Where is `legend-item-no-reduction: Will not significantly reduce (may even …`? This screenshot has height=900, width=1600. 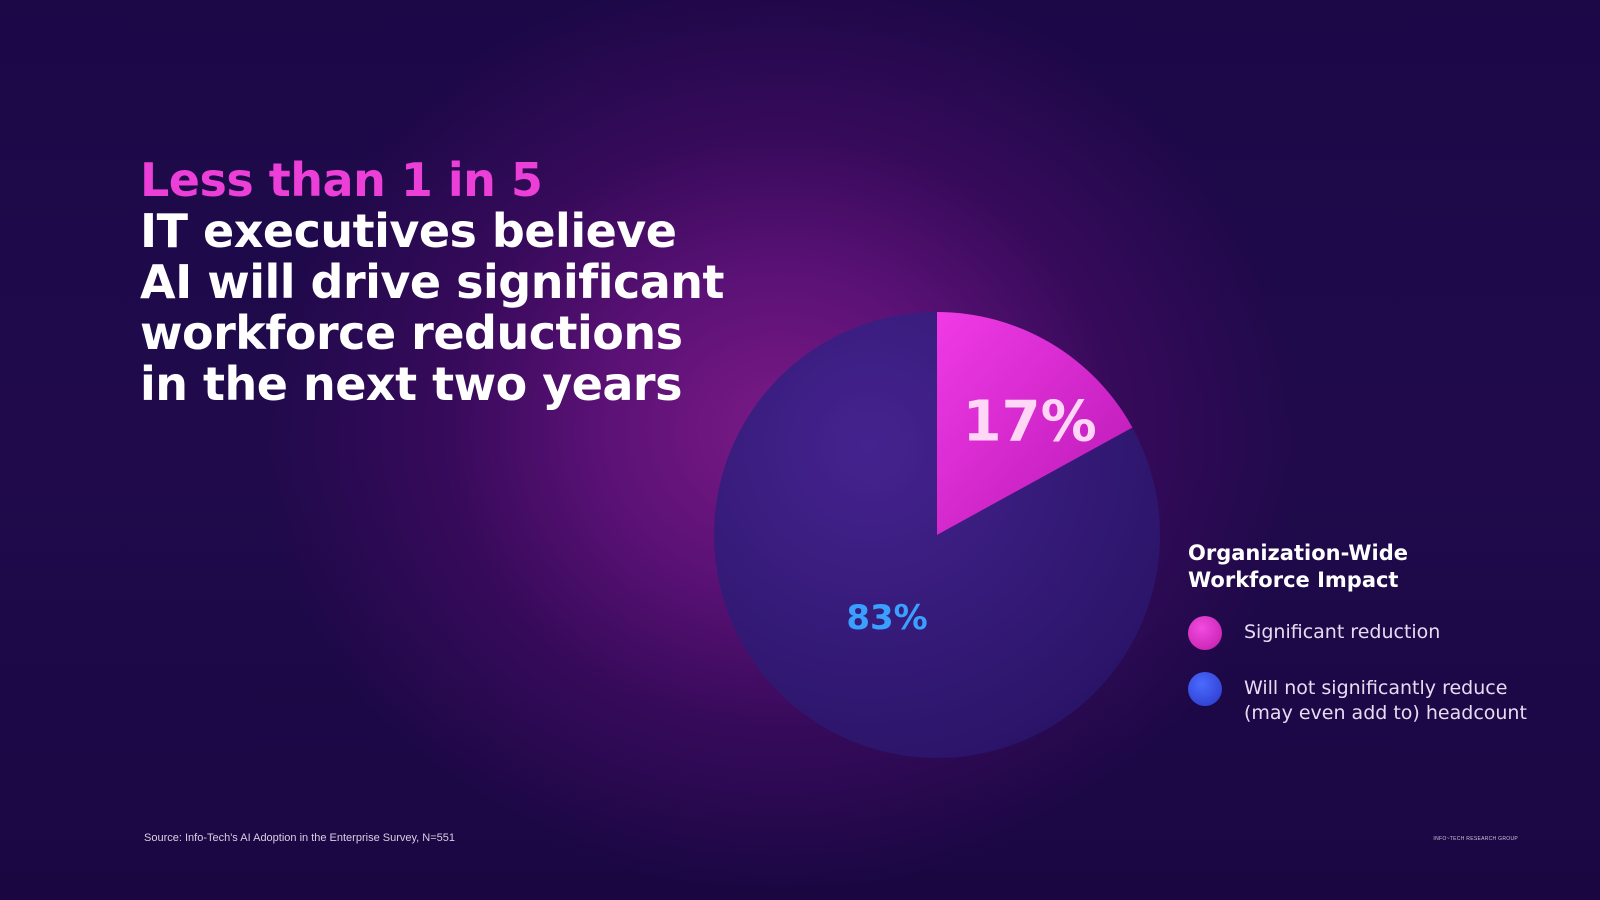
legend-item-no-reduction: Will not significantly reduce (may even … is located at coordinates (1378, 699).